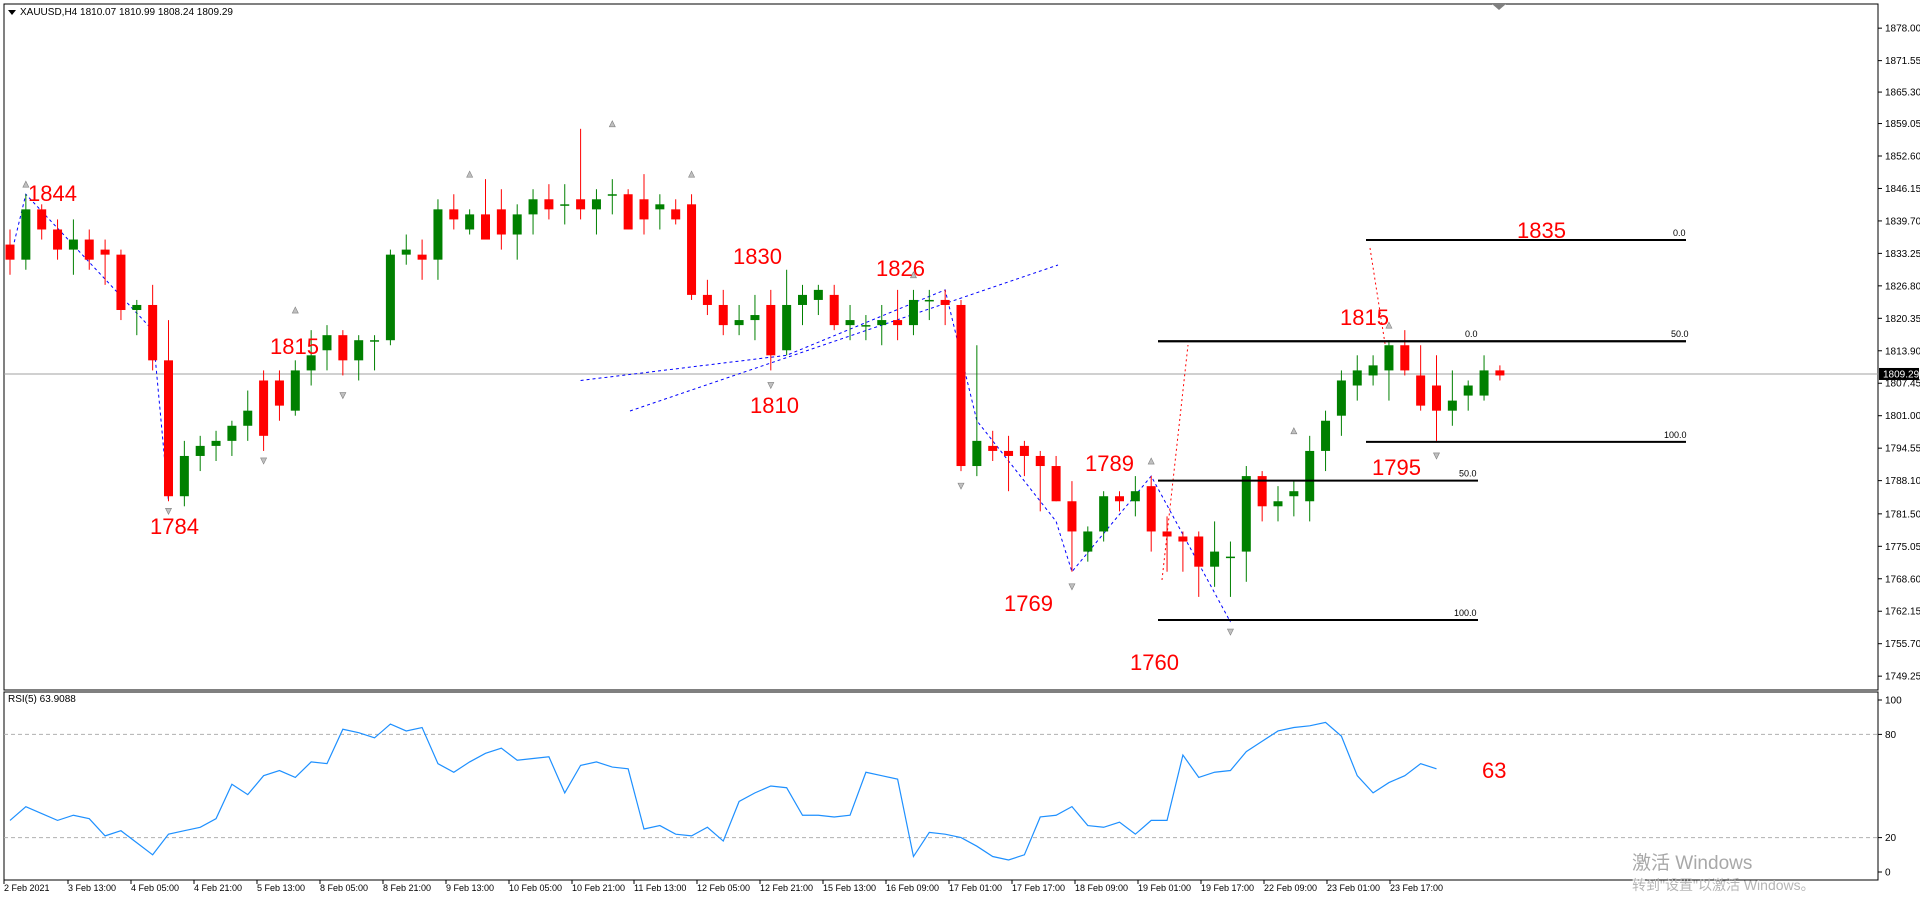 Image resolution: width=1920 pixels, height=900 pixels. Describe the element at coordinates (1353, 888) in the screenshot. I see `time-tick-label: 23 Feb 01:00` at that location.